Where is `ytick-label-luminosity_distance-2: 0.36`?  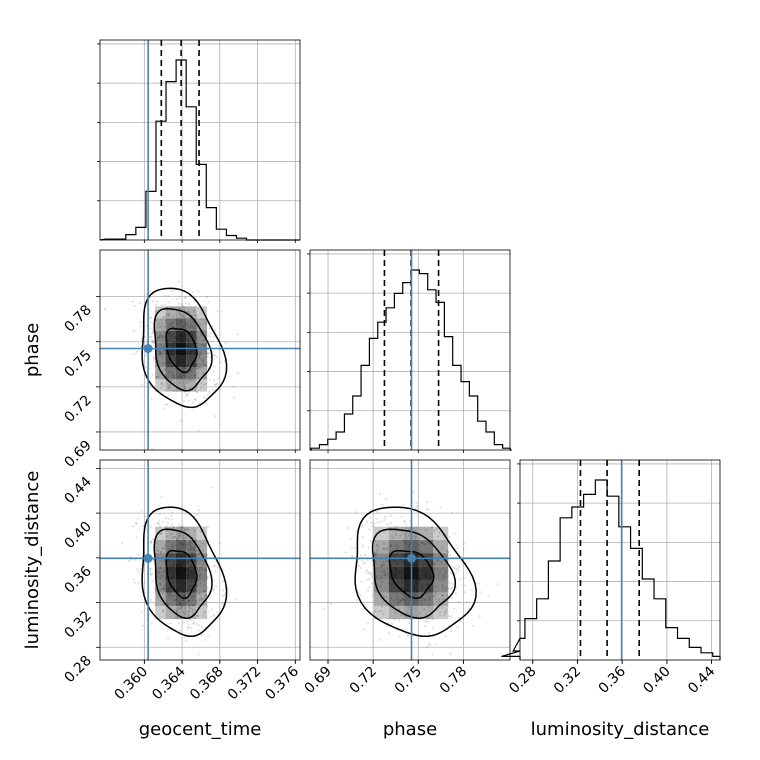 ytick-label-luminosity_distance-2: 0.36 is located at coordinates (77, 579).